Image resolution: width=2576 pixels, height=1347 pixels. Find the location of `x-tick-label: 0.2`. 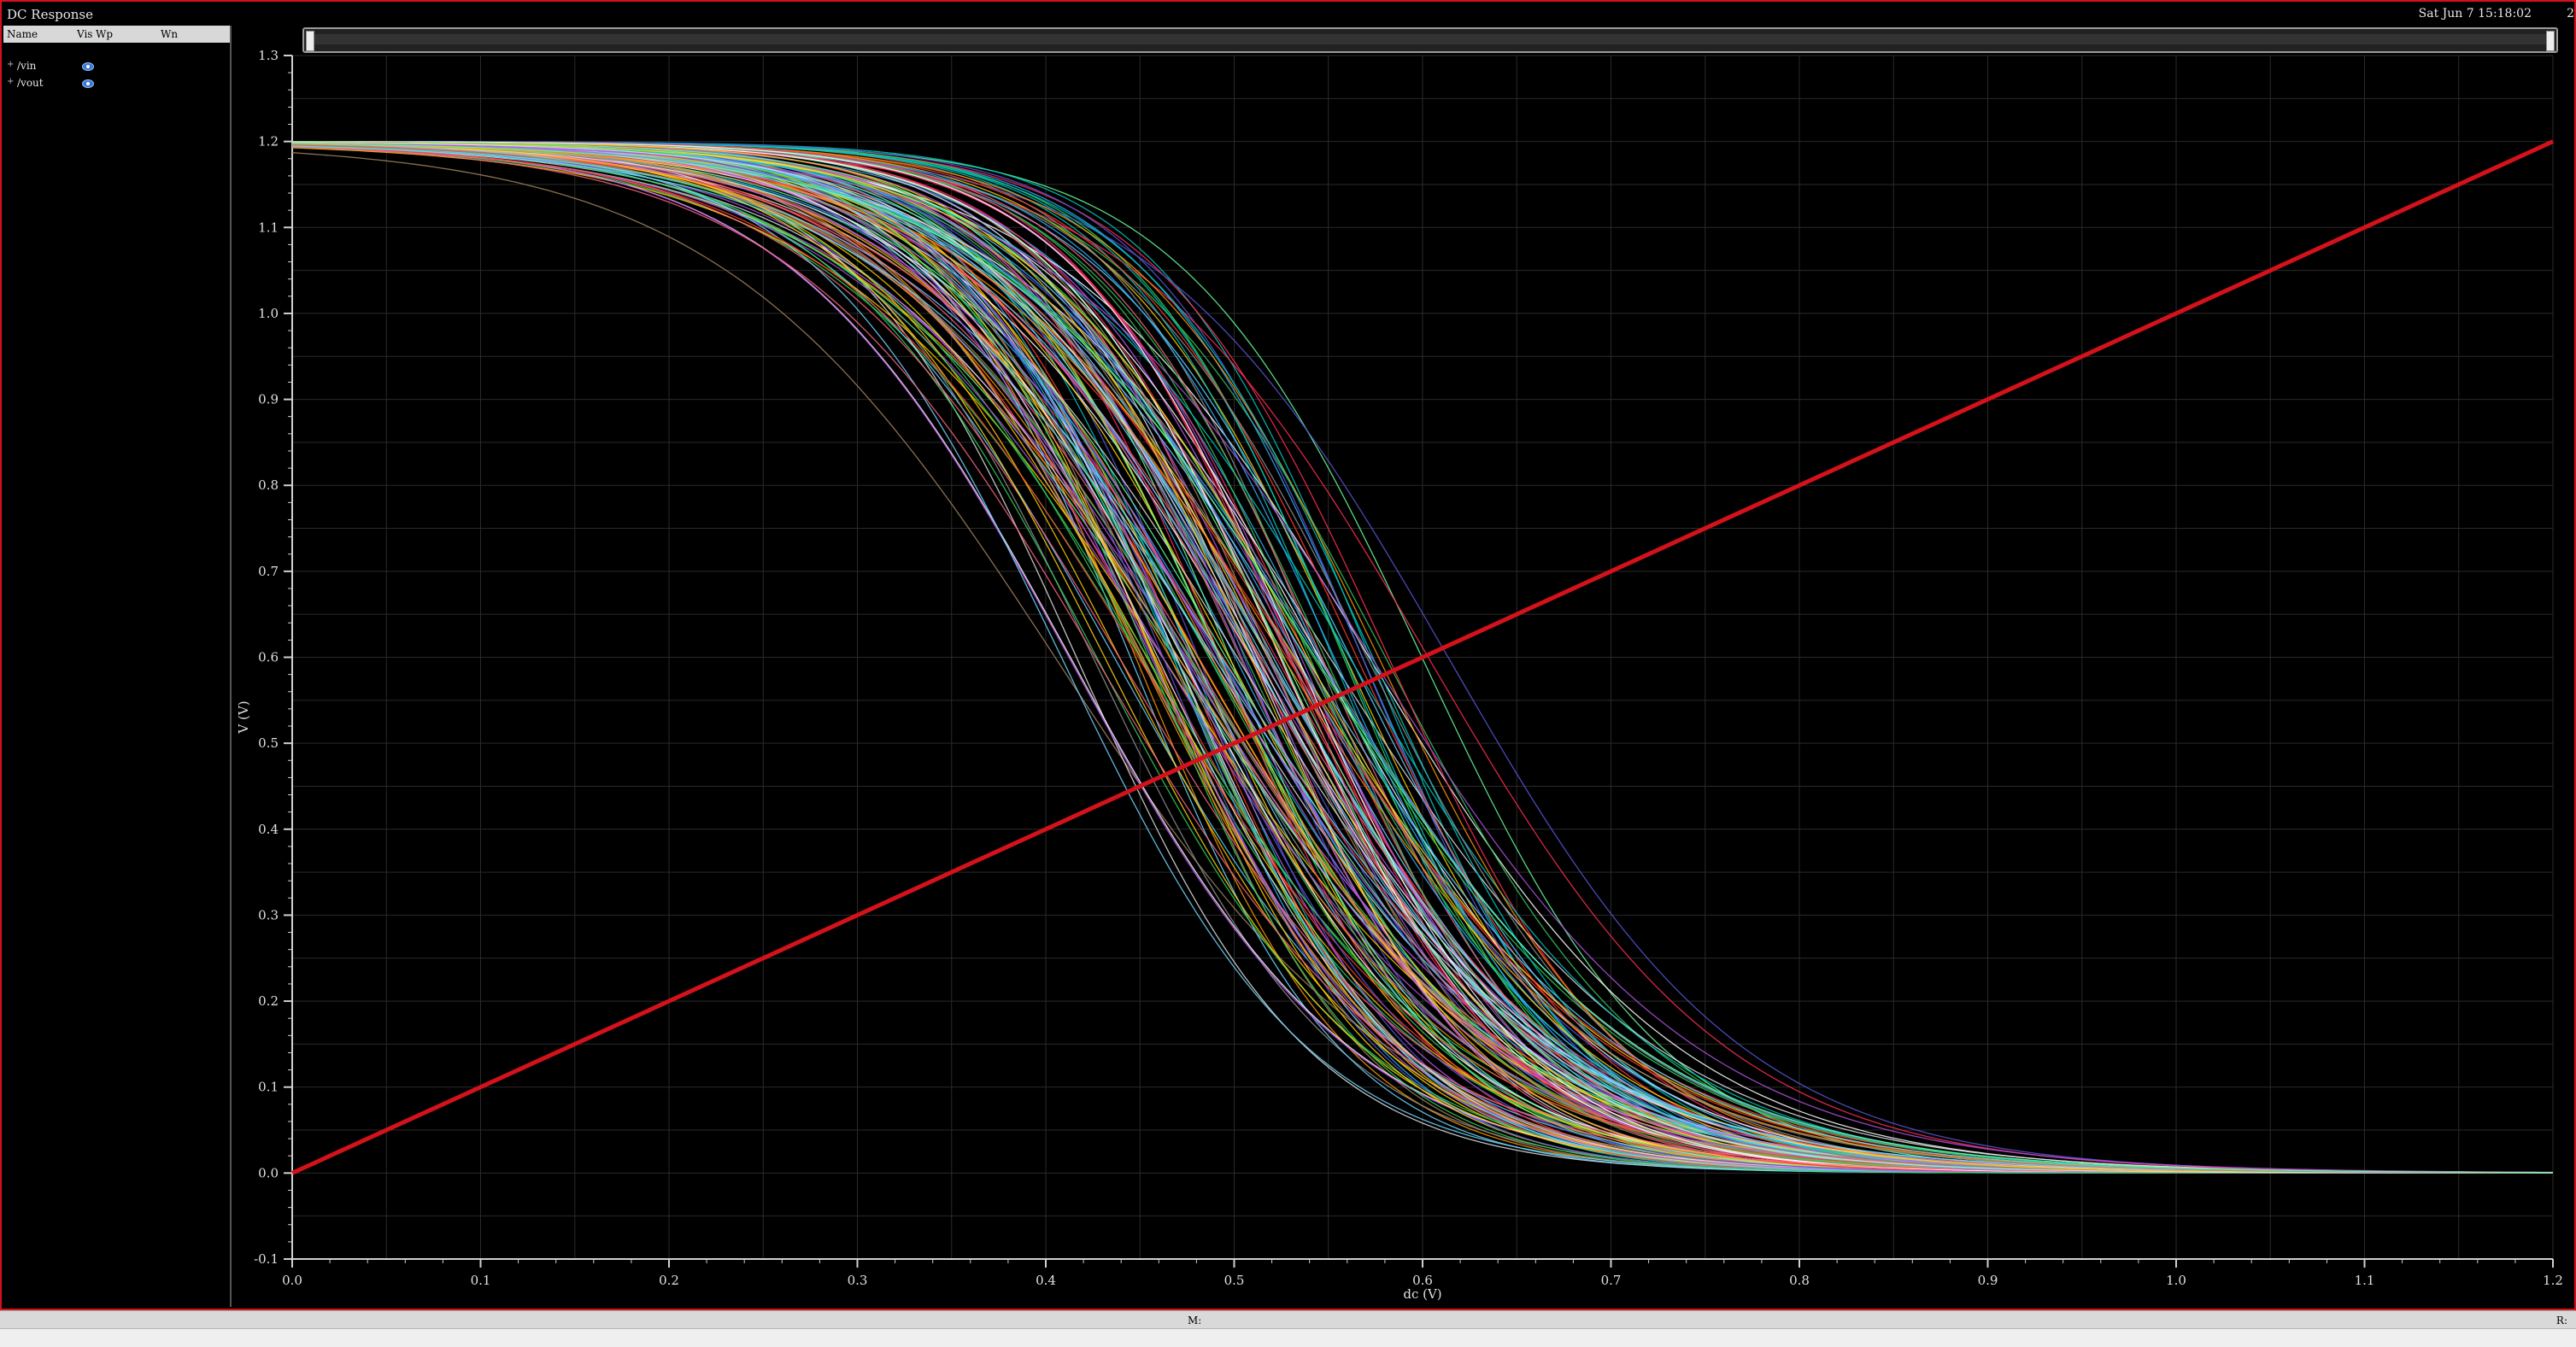

x-tick-label: 0.2 is located at coordinates (669, 1280).